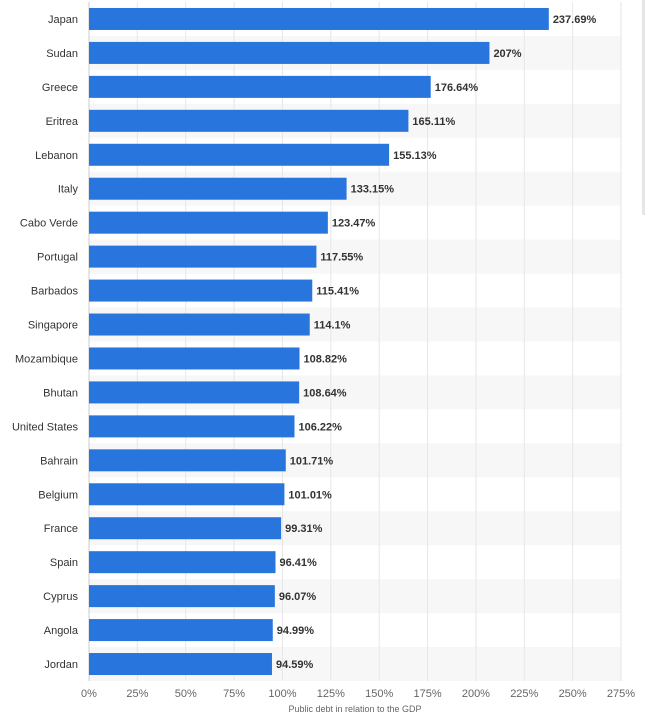 This screenshot has height=725, width=645. I want to click on data-label: 165.11%, so click(433, 122).